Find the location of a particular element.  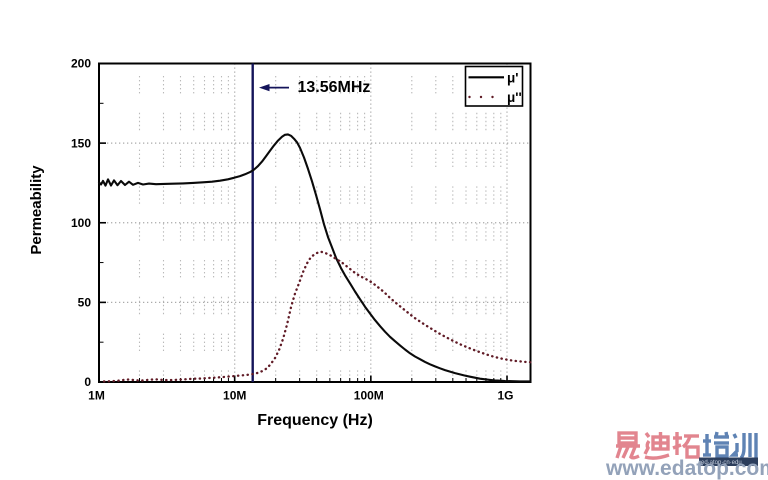

svg-text: μ'' is located at coordinates (514, 97).